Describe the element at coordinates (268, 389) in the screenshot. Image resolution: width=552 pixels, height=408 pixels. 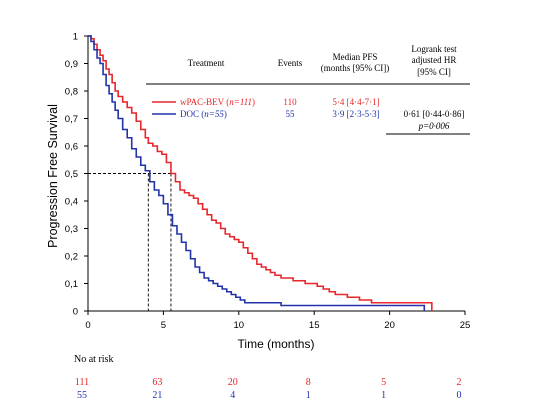
I see `at-risk-rows: 111 63 20 8 5 2 55 21 4 1 1 0` at that location.